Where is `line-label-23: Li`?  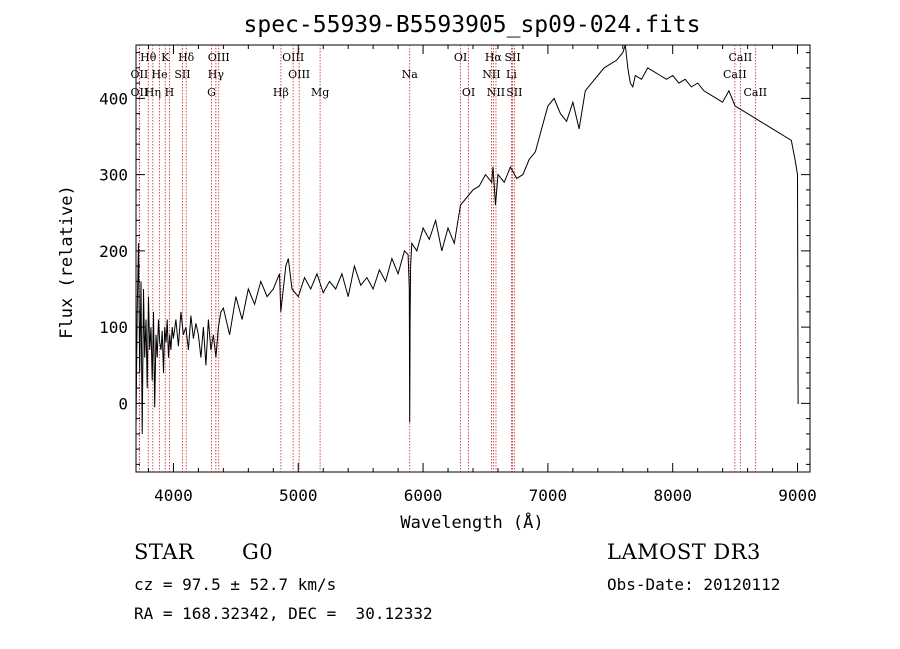 line-label-23: Li is located at coordinates (511, 74).